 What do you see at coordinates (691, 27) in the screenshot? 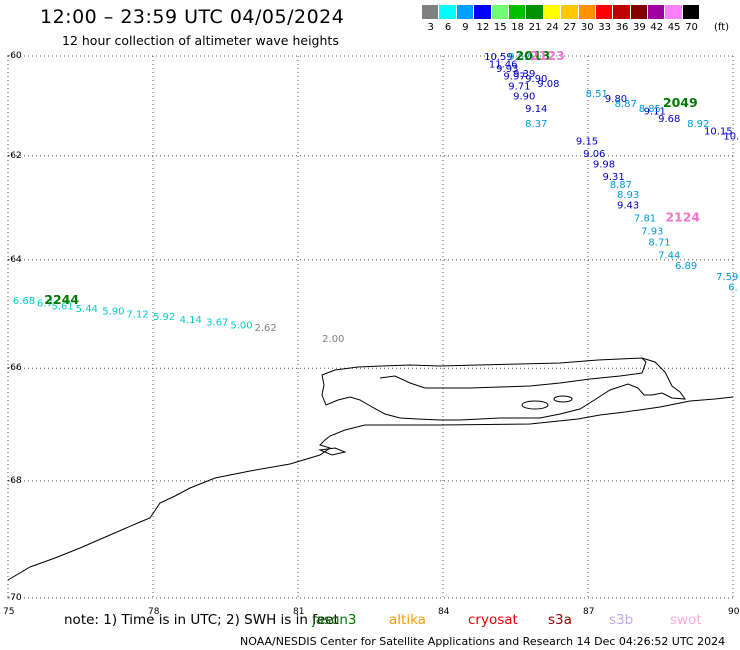
I see `legend-level-label: 70` at bounding box center [691, 27].